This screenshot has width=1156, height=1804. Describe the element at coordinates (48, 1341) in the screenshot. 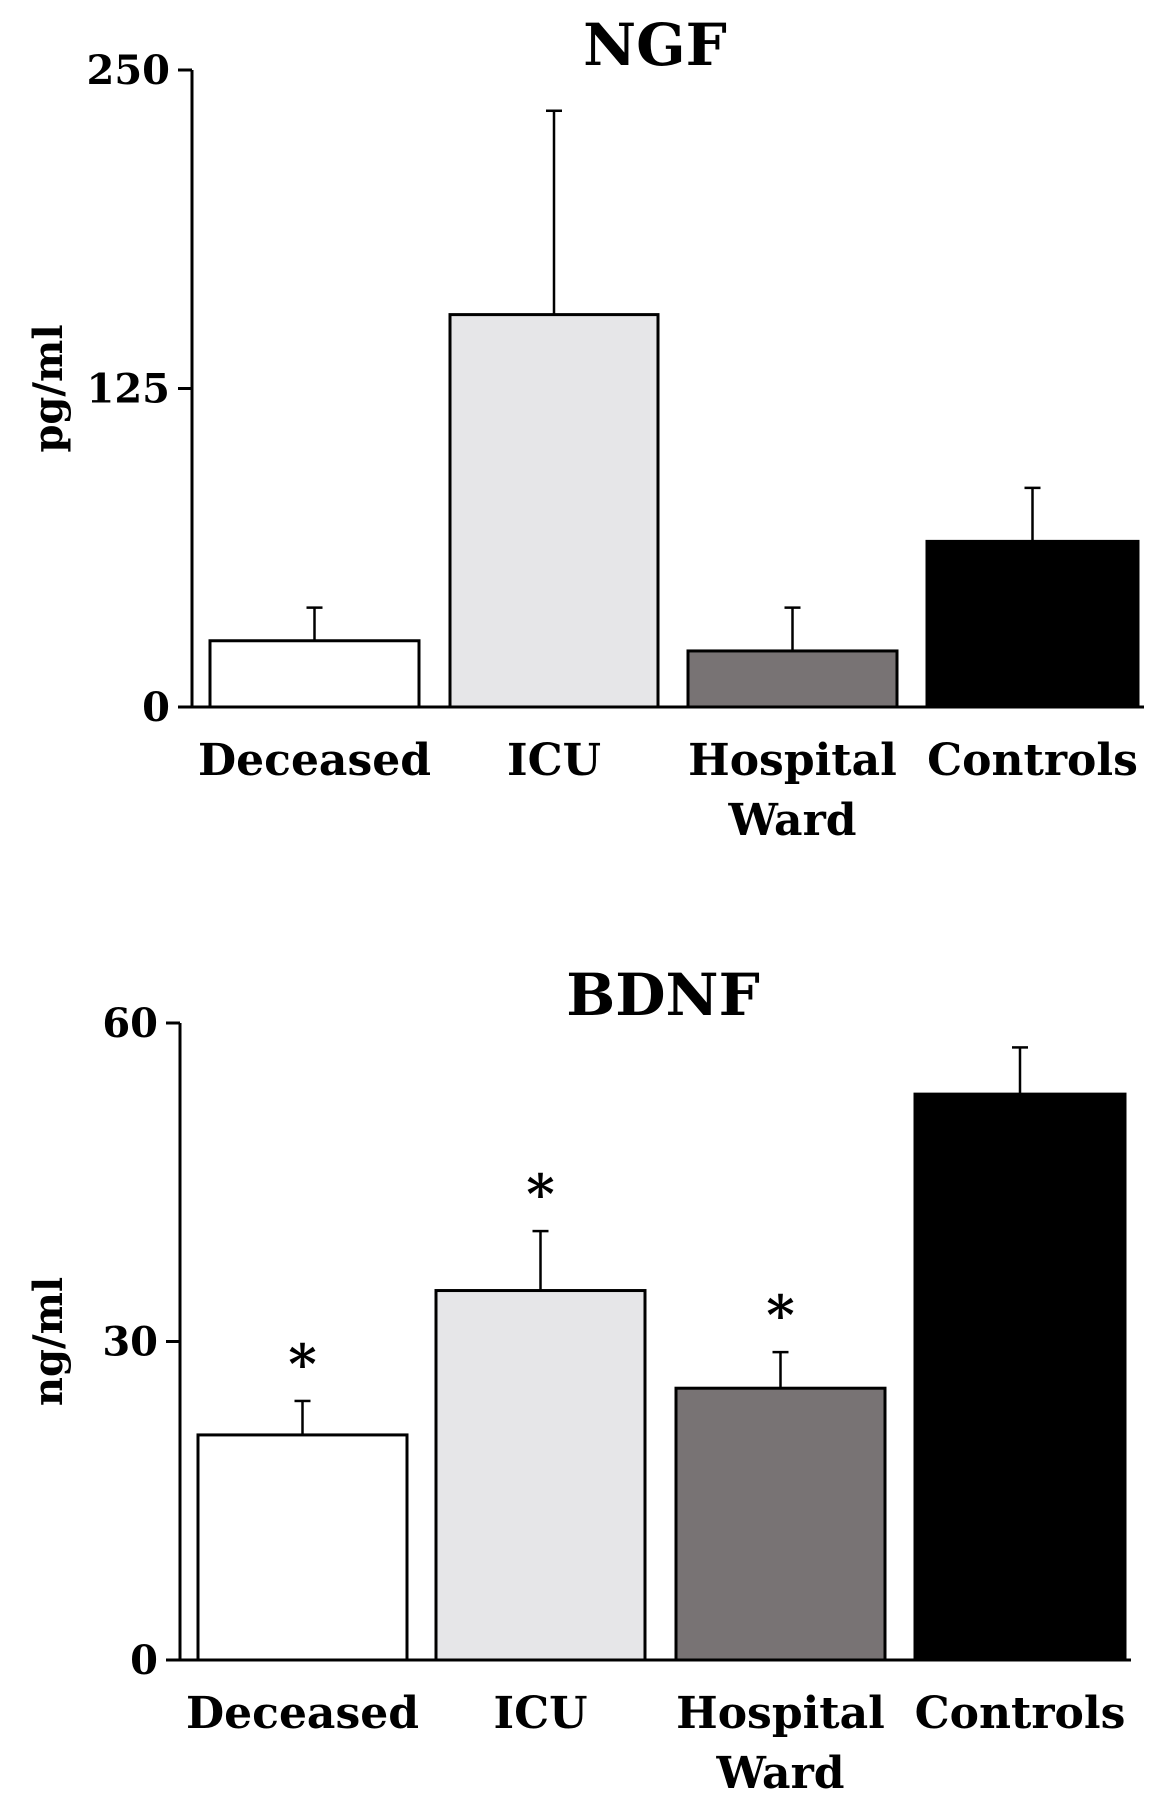

I see `y-axis-label: ng/ml` at that location.